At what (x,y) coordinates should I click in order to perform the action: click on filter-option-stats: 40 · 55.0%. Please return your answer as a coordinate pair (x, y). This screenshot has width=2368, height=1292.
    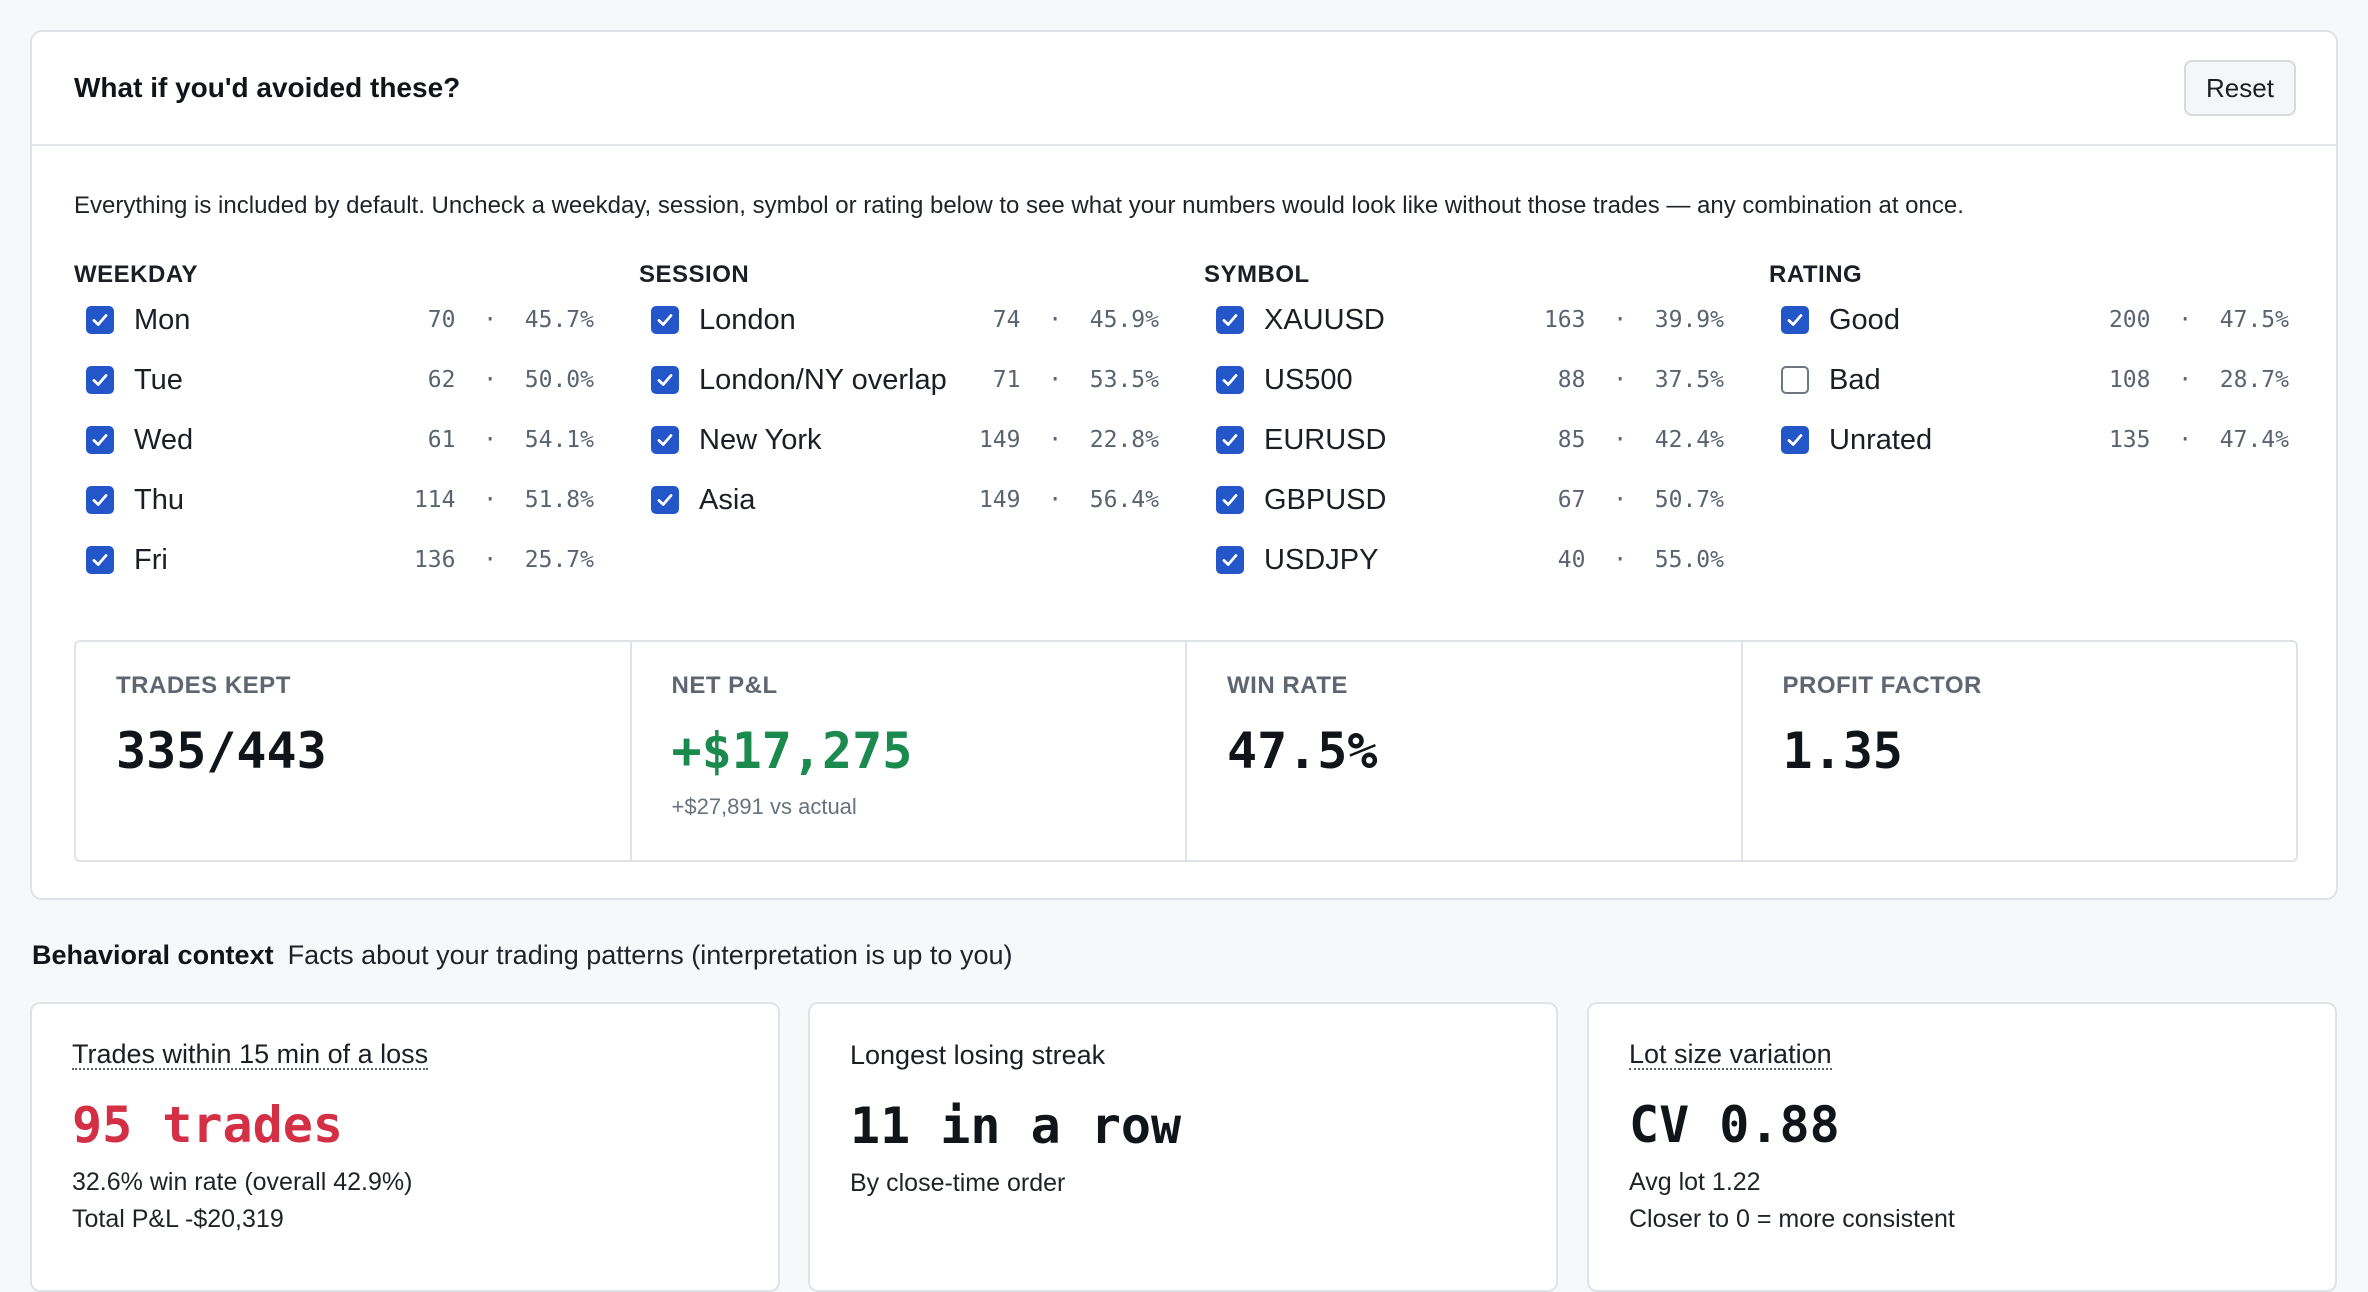
    Looking at the image, I should click on (1641, 560).